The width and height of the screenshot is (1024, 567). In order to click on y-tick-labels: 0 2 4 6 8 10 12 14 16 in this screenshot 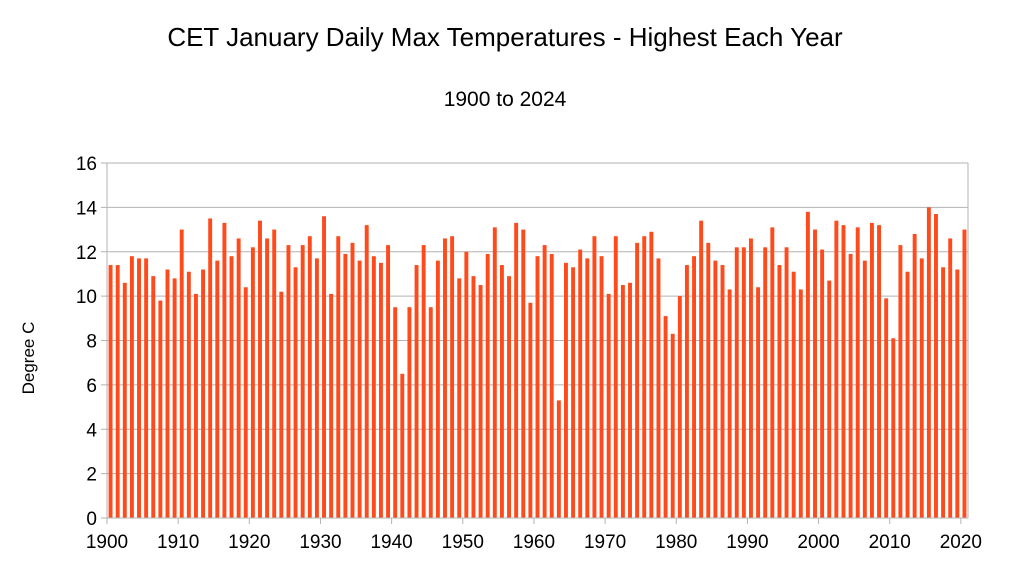, I will do `click(87, 342)`.